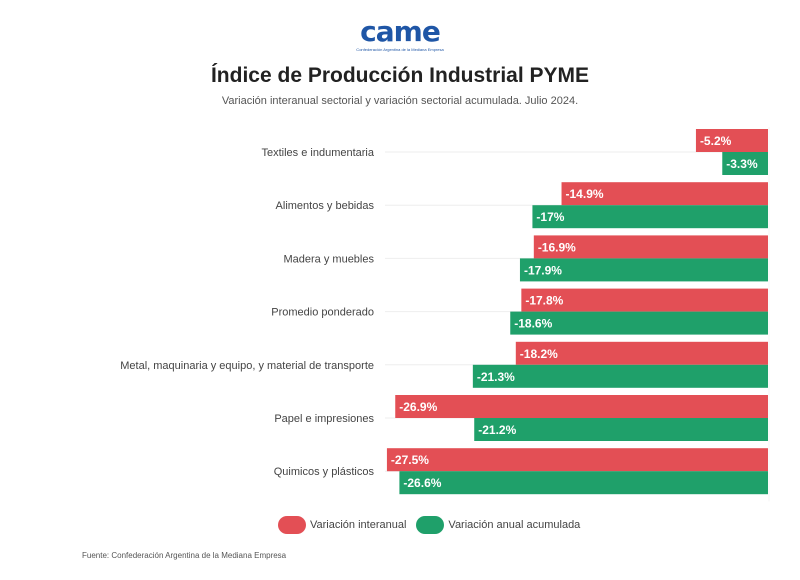 The width and height of the screenshot is (800, 580). What do you see at coordinates (400, 75) in the screenshot?
I see `chart-title: Índice de Producción Industrial PYME` at bounding box center [400, 75].